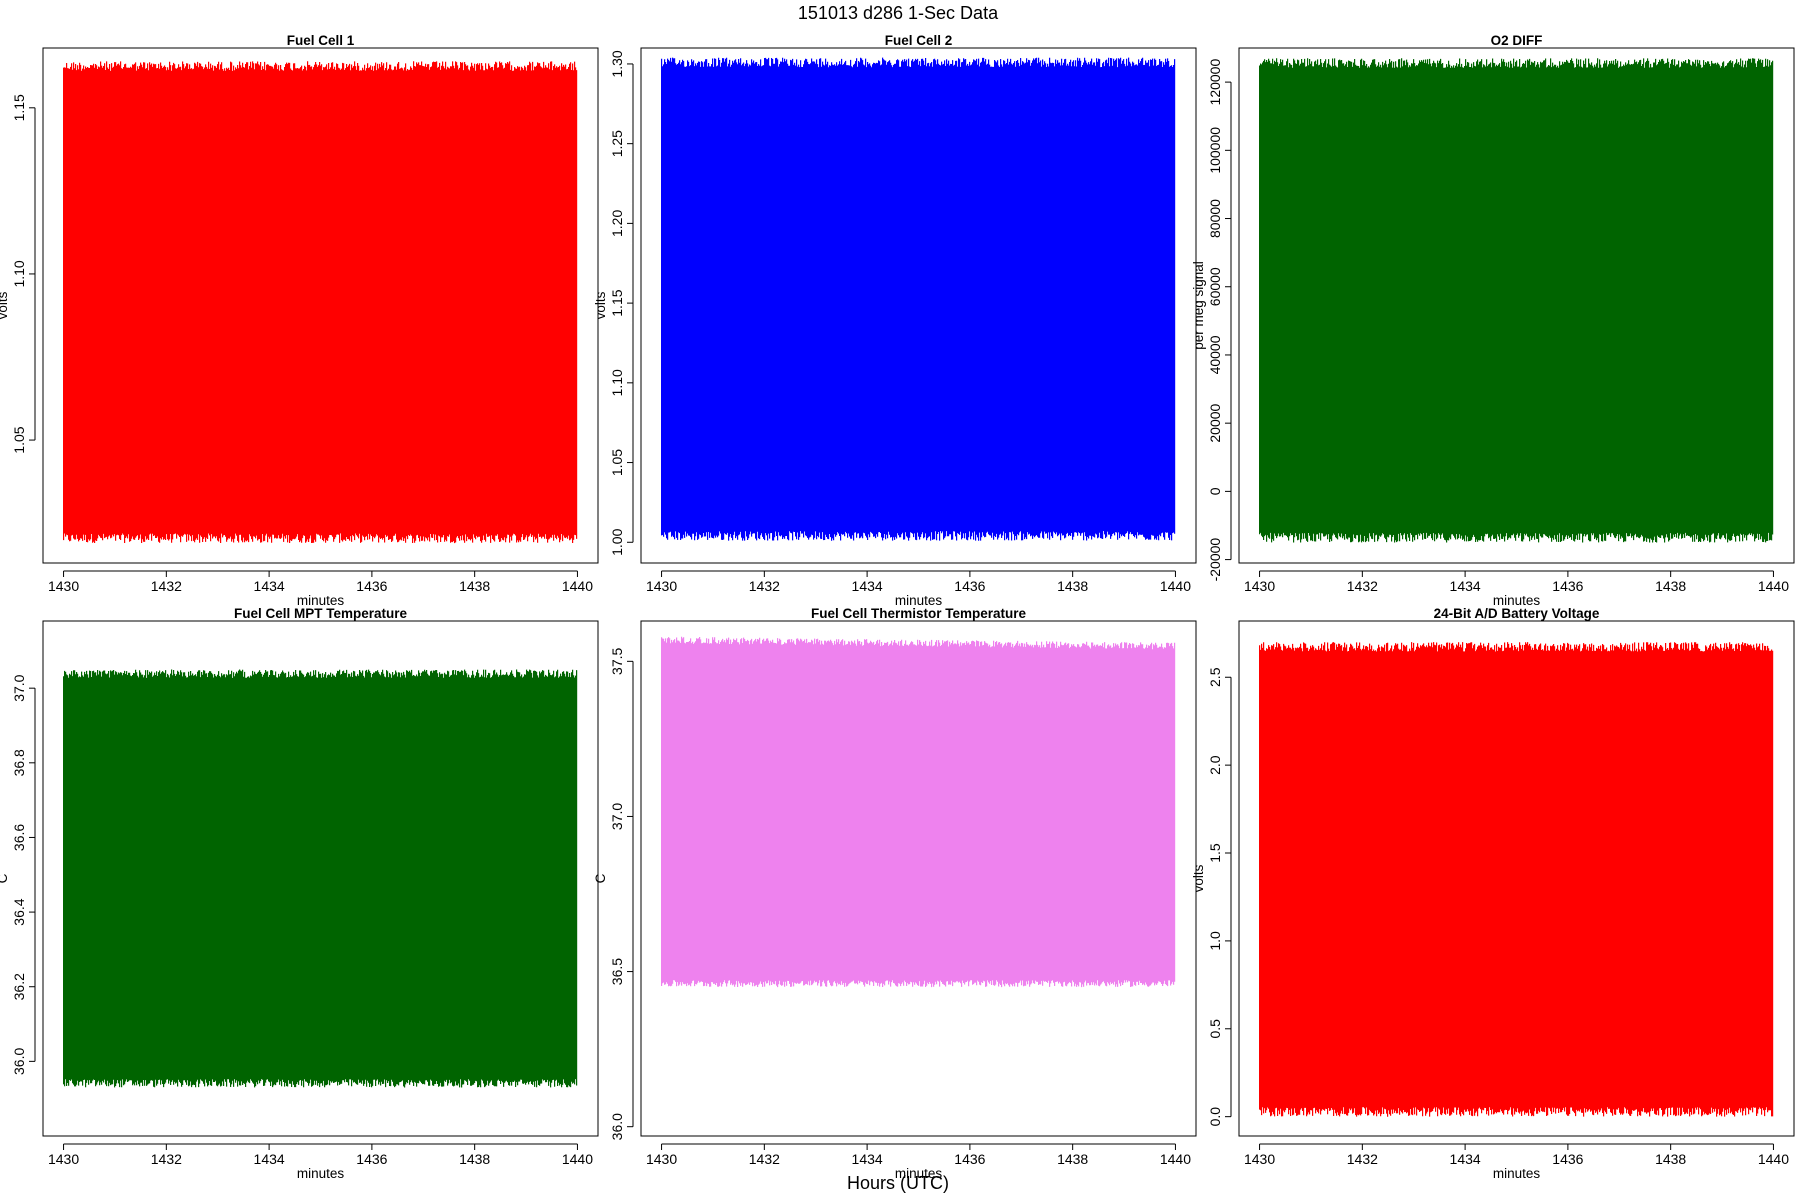 The width and height of the screenshot is (1800, 1200). What do you see at coordinates (1215, 853) in the screenshot?
I see `y-tick-label: 1.5` at bounding box center [1215, 853].